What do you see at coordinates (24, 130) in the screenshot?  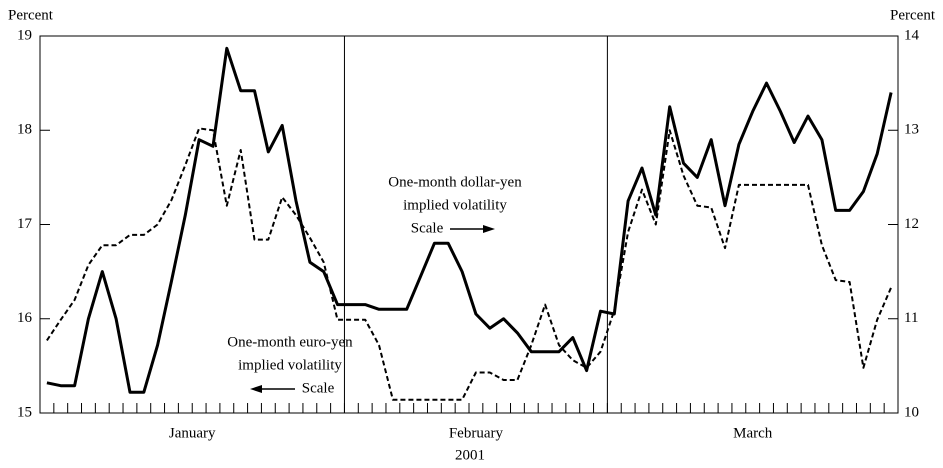 I see `y-tick-label: 18` at bounding box center [24, 130].